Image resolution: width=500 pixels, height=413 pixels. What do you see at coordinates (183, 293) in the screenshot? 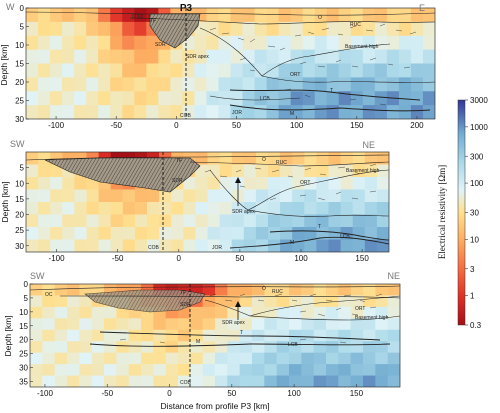
I see `ann-tf-3: TF` at bounding box center [183, 293].